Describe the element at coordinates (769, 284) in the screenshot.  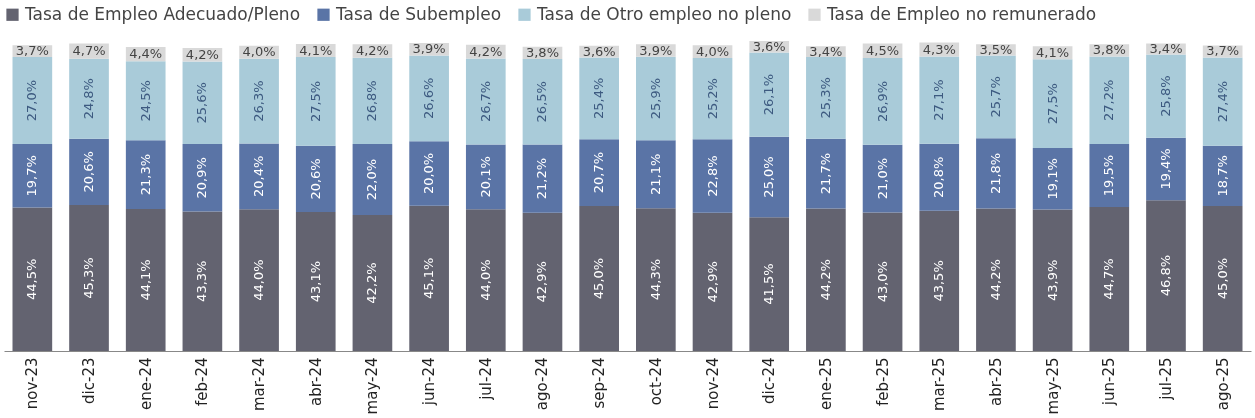
I see `data-label: 41,5%` at that location.